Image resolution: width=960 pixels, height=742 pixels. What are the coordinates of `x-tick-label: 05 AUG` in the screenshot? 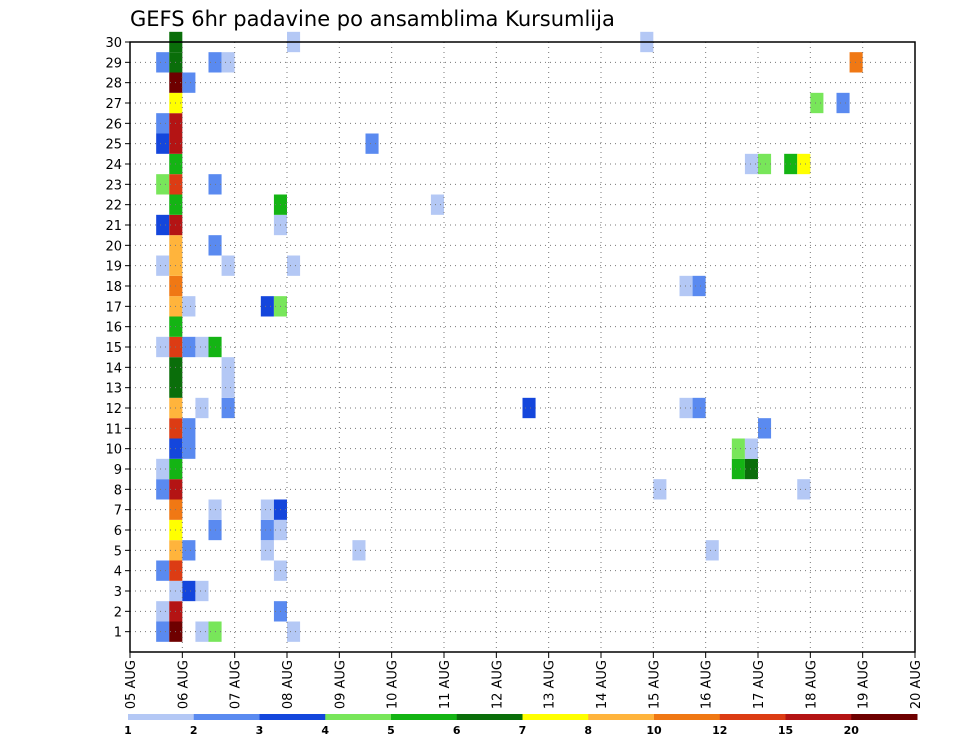 It's located at (131, 684).